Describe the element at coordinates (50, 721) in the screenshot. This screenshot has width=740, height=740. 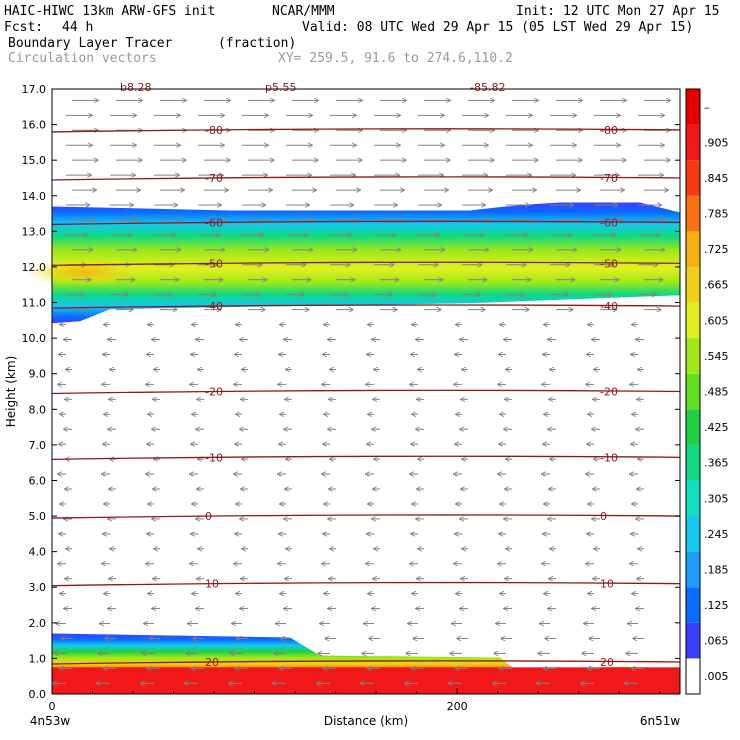
I see `left-endpoint-label: 4n53w` at that location.